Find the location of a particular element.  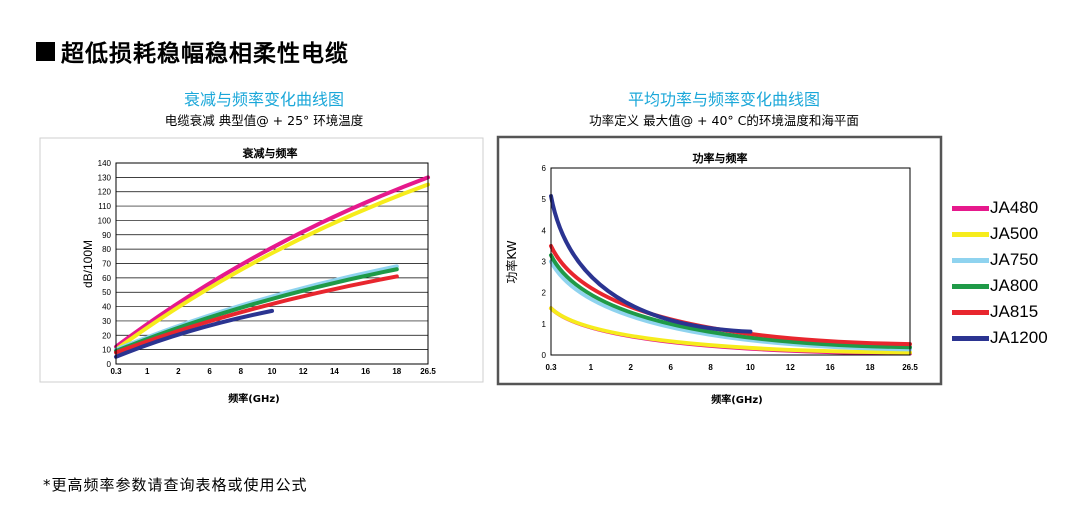

y-tick-label: 20 is located at coordinates (106, 335).